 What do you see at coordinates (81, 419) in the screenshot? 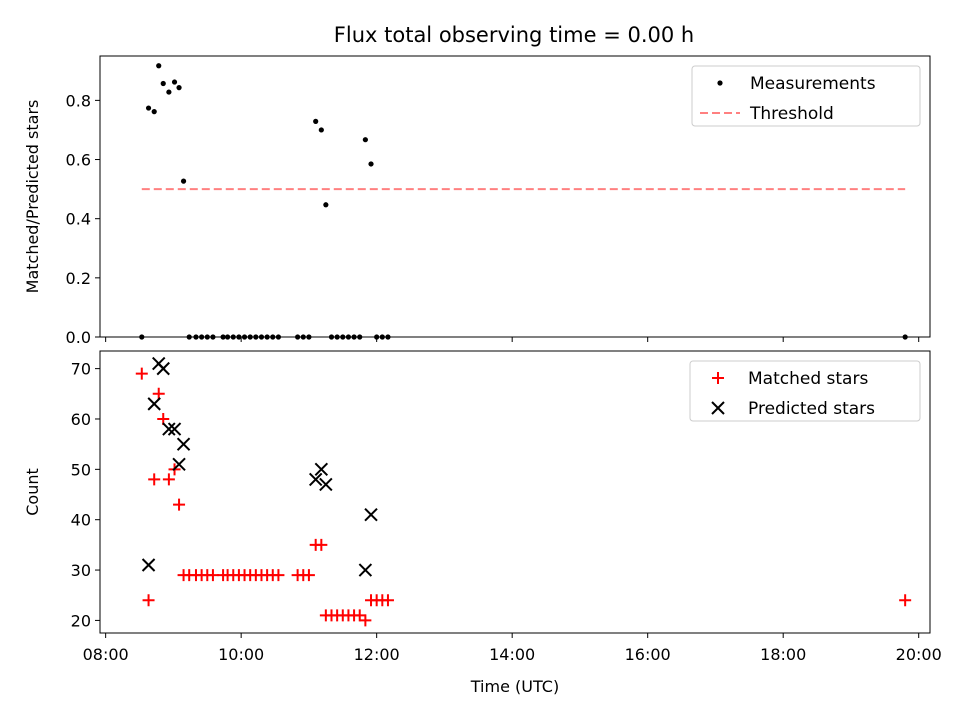
I see `y-tick-label: 60` at bounding box center [81, 419].